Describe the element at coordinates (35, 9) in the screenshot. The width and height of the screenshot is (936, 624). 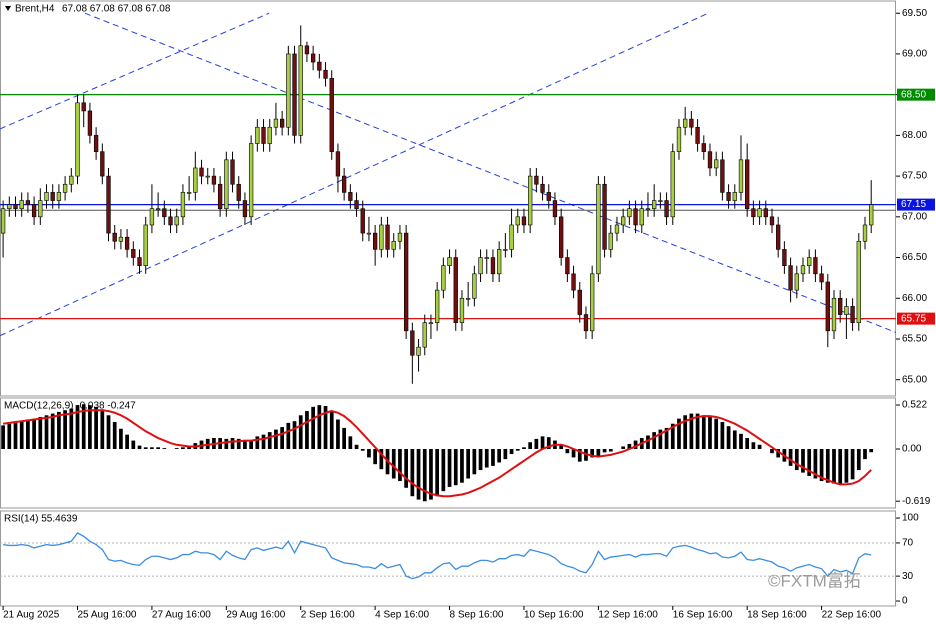
I see `symbol: Brent,H4` at that location.